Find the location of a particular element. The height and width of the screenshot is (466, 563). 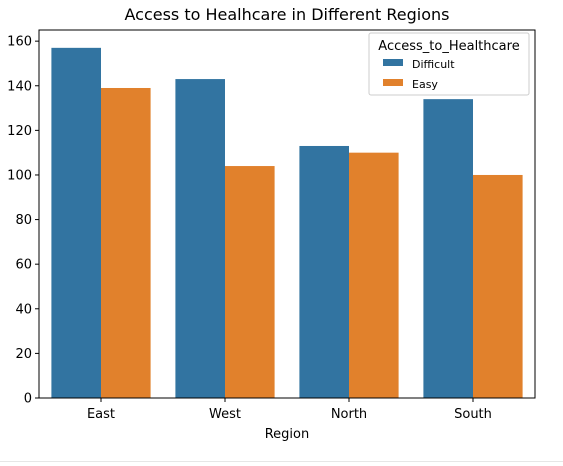

legend: Access_to_Healthcare Difficult Easy is located at coordinates (449, 64).